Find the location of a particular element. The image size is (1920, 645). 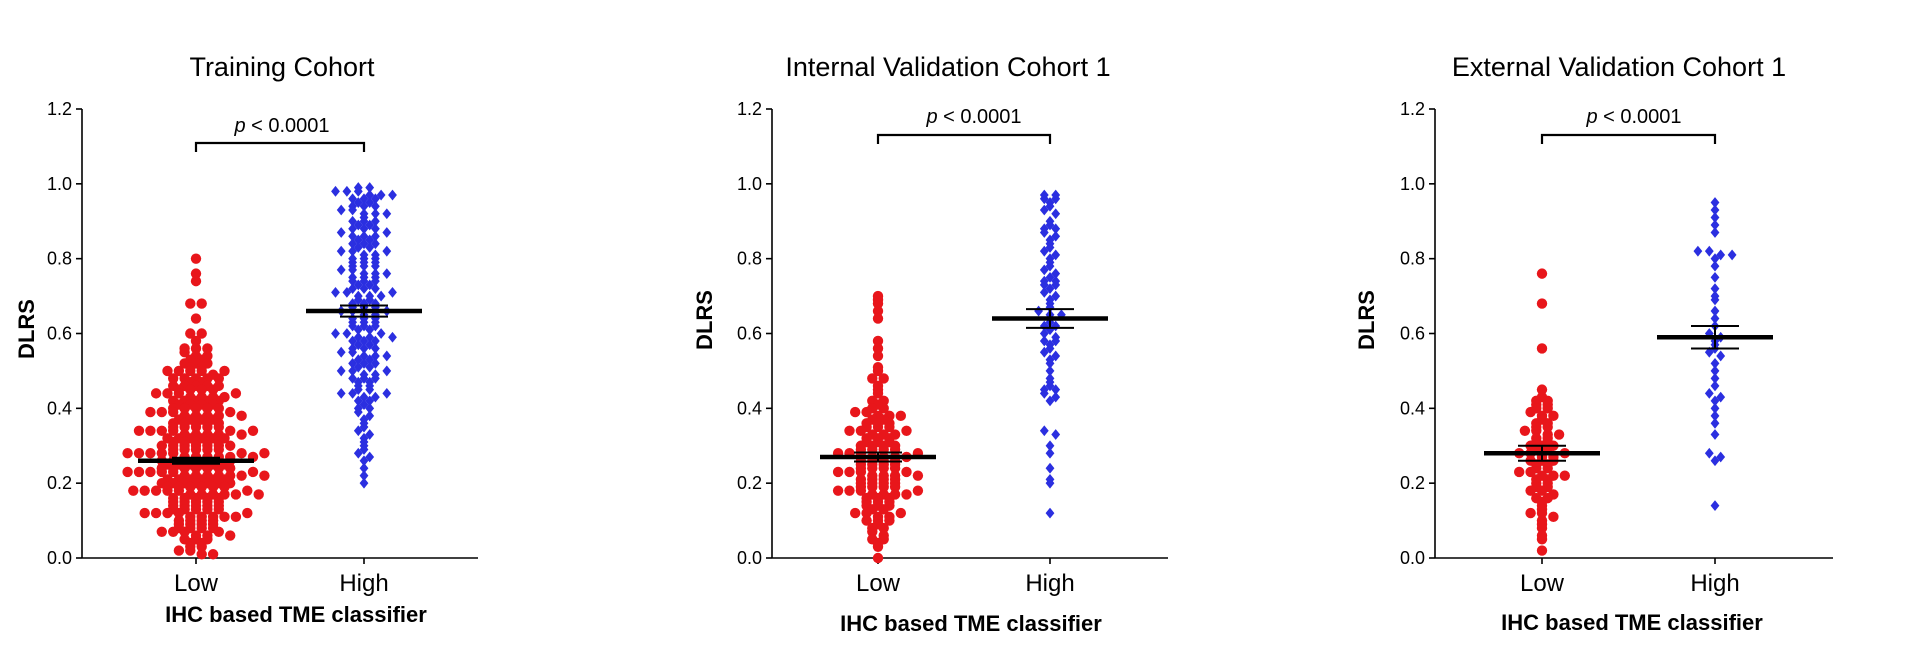

y-tick-label: 1.0 is located at coordinates (749, 184).